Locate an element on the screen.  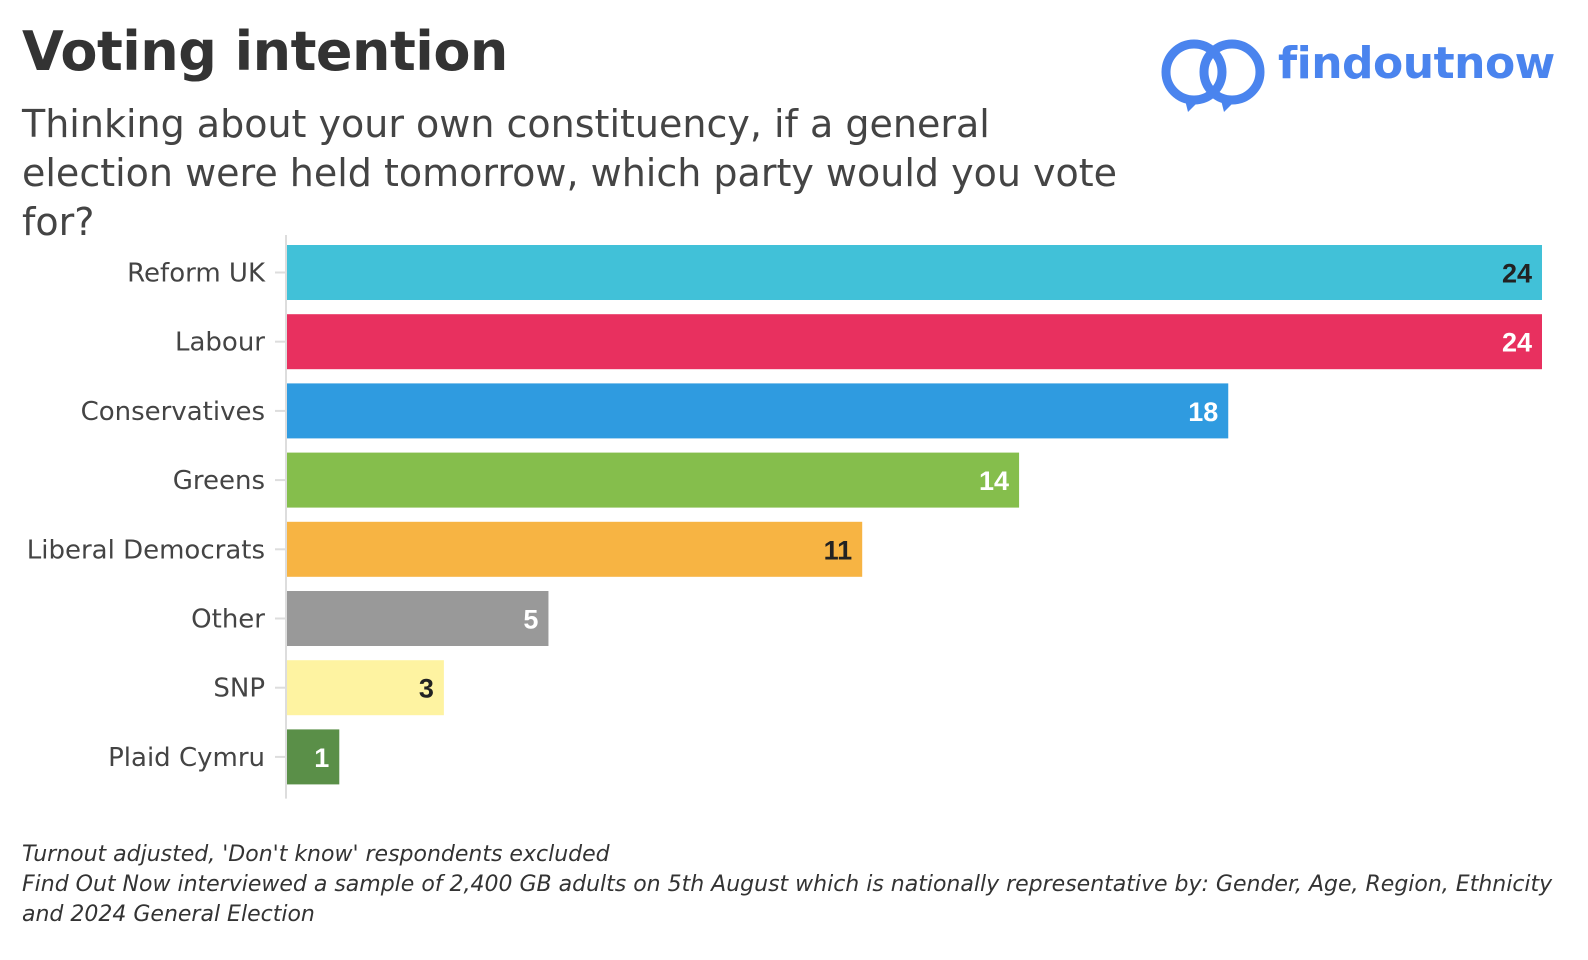
data-label: 1 is located at coordinates (321, 758).